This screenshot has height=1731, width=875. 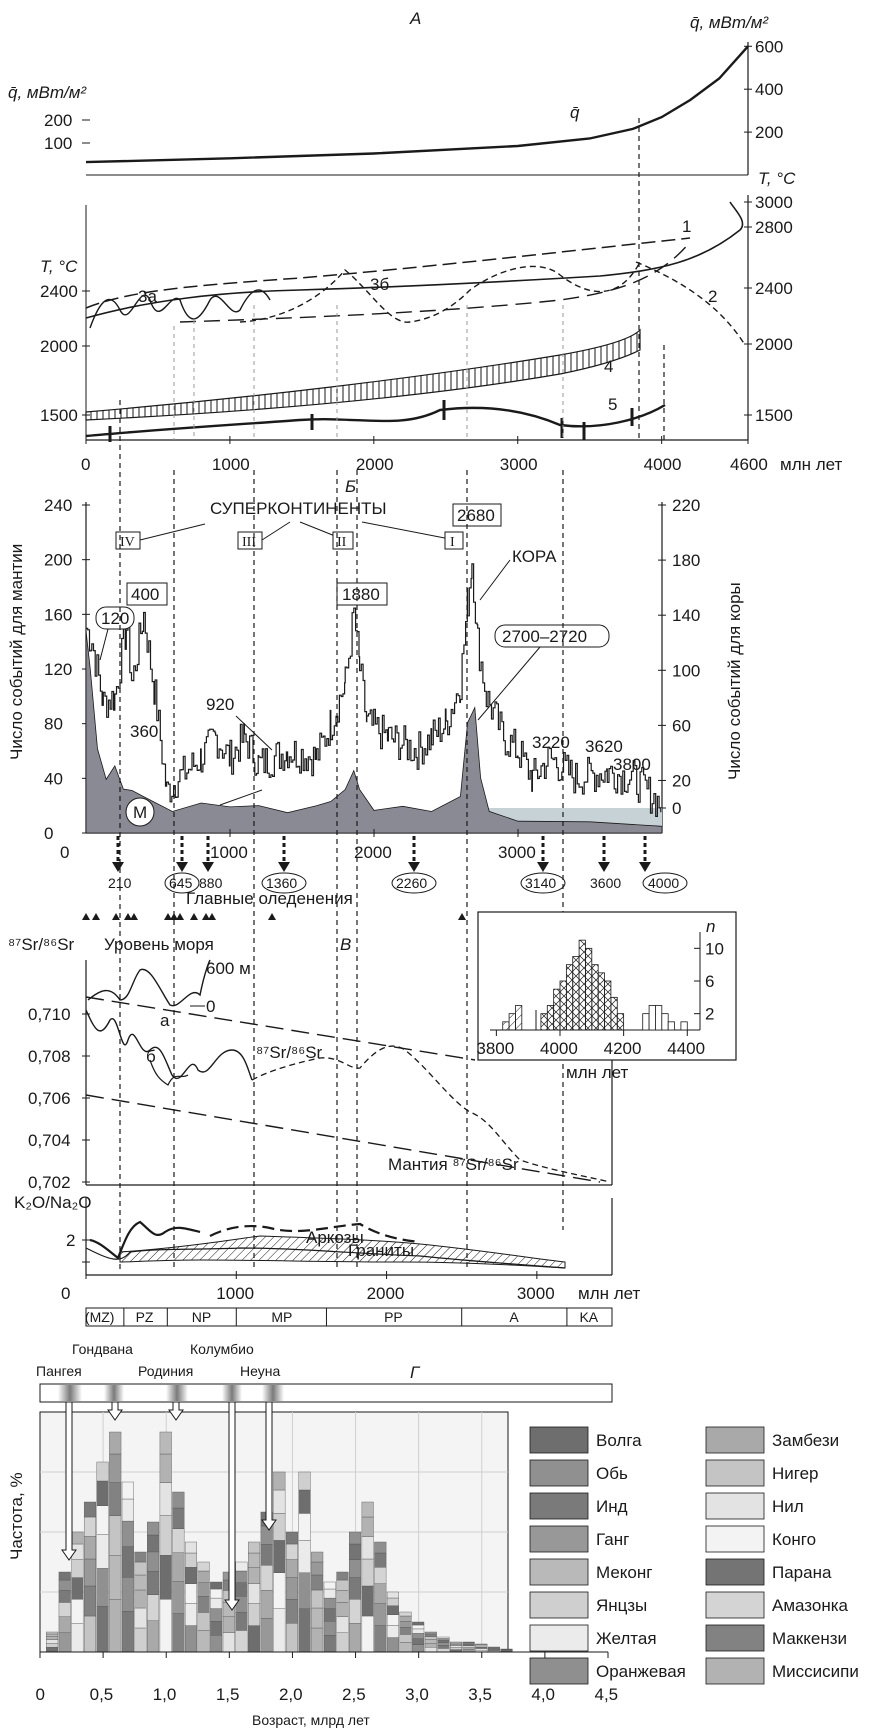 What do you see at coordinates (49, 1098) in the screenshot?
I see `sr-tick-label: 0,706` at bounding box center [49, 1098].